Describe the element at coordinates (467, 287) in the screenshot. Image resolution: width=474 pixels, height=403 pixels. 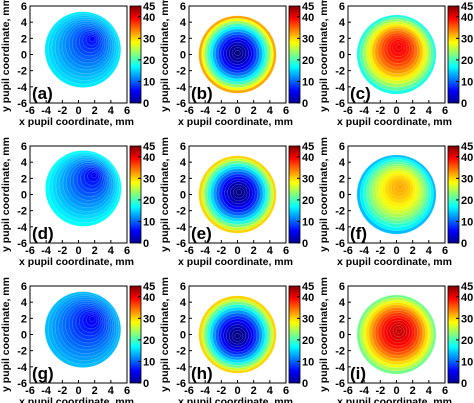
I see `colorbar-tick-label: 45` at that location.